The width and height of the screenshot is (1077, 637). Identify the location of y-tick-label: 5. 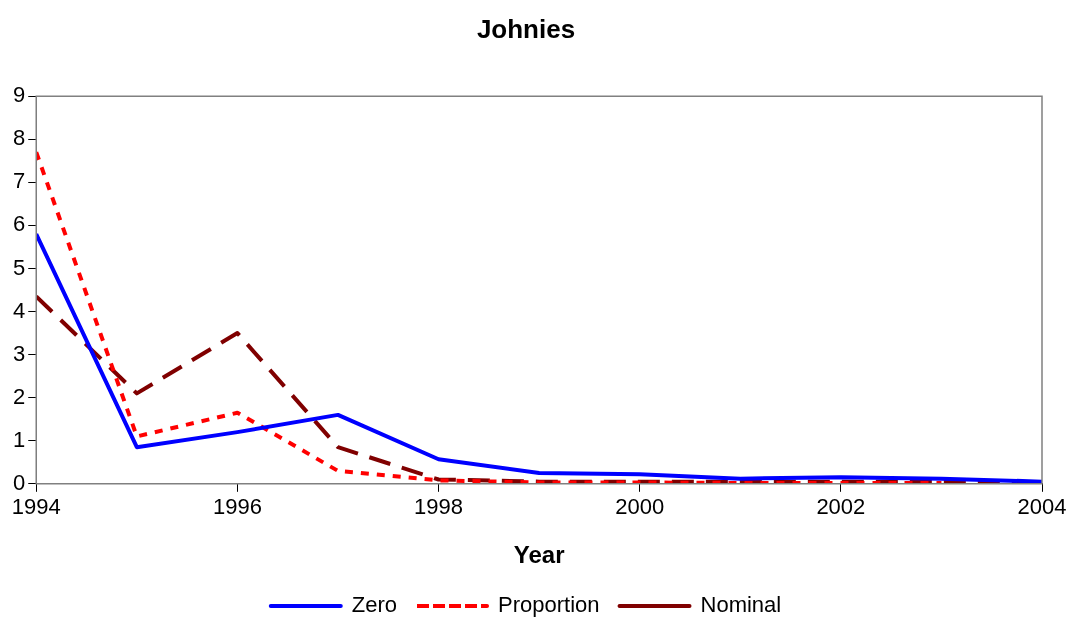
(19, 267).